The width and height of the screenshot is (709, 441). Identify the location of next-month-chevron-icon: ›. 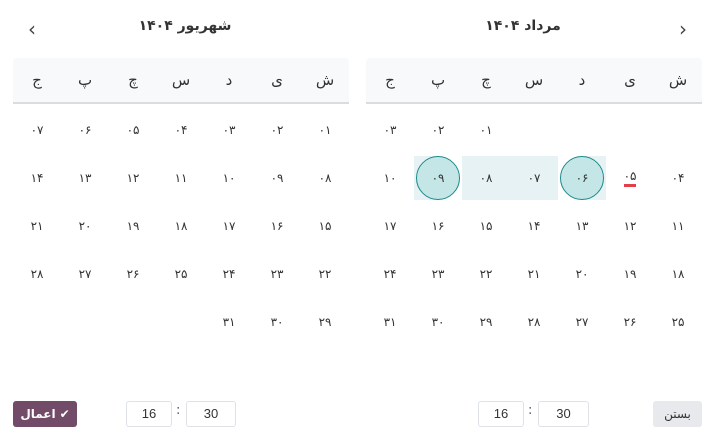
(683, 29).